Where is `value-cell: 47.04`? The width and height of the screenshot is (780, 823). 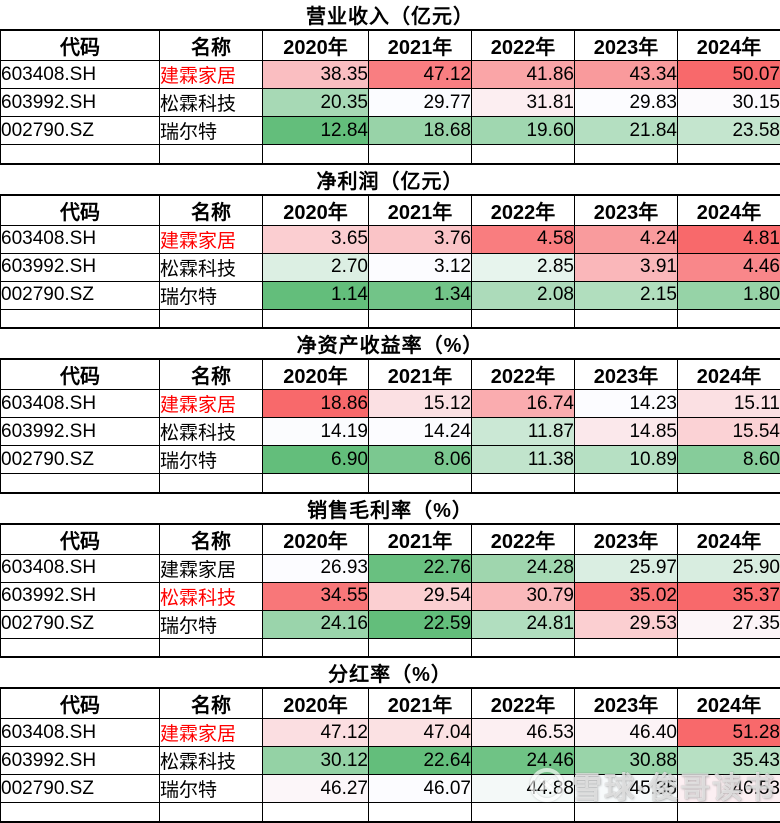
value-cell: 47.04 is located at coordinates (420, 733).